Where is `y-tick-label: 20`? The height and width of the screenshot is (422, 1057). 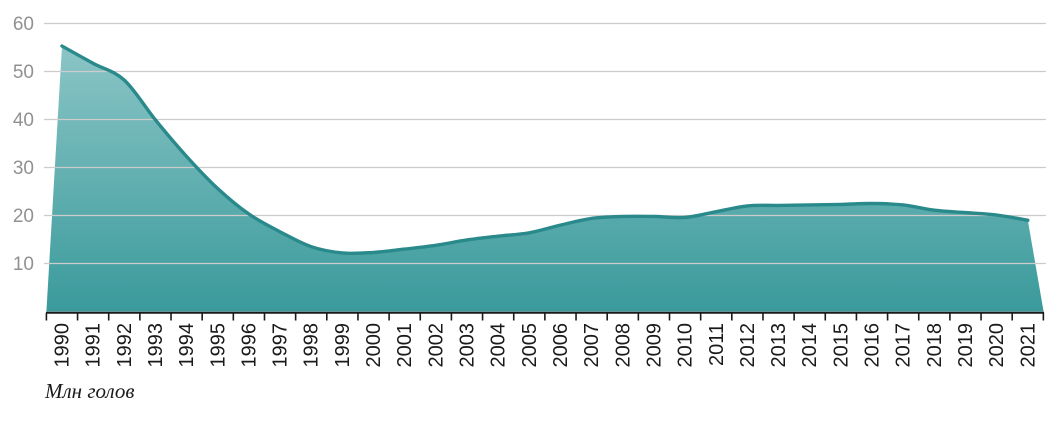
y-tick-label: 20 is located at coordinates (23, 216).